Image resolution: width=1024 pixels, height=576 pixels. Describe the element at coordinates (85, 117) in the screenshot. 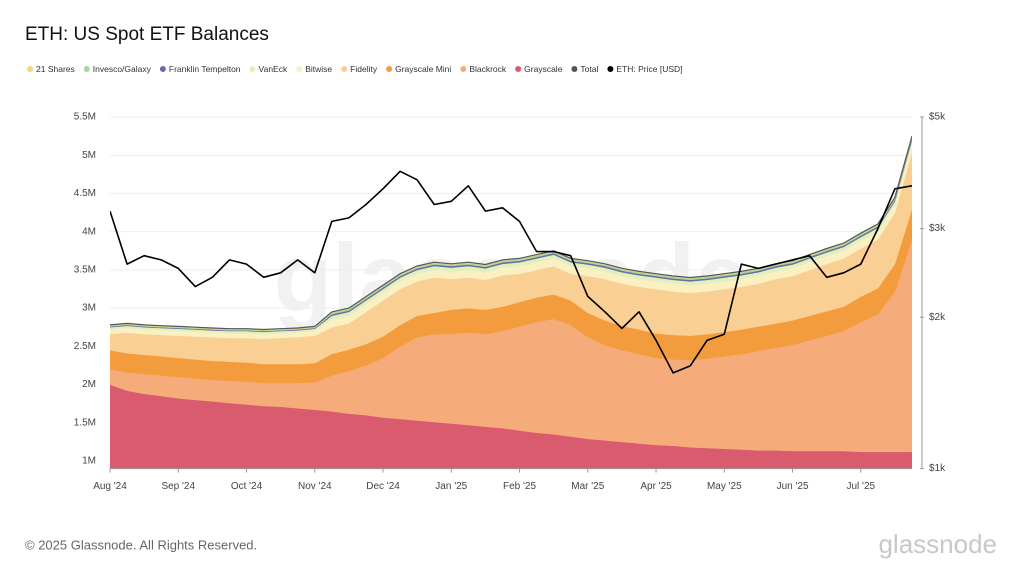

I see `y-tick-label: 5.5M` at that location.